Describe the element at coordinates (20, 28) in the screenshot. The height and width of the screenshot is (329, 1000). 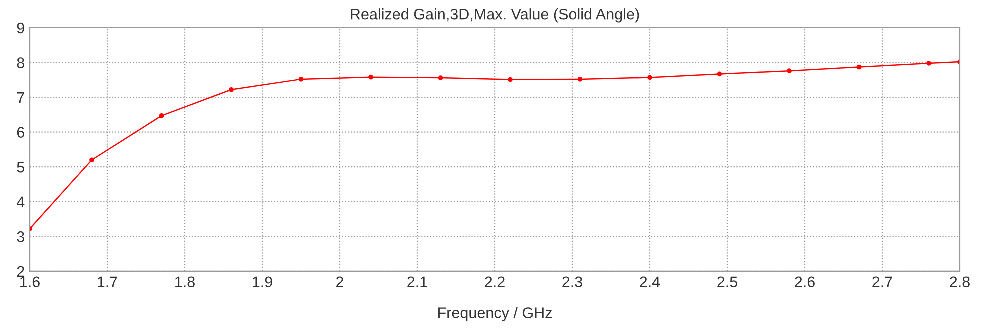
I see `y-tick-label: 9` at that location.